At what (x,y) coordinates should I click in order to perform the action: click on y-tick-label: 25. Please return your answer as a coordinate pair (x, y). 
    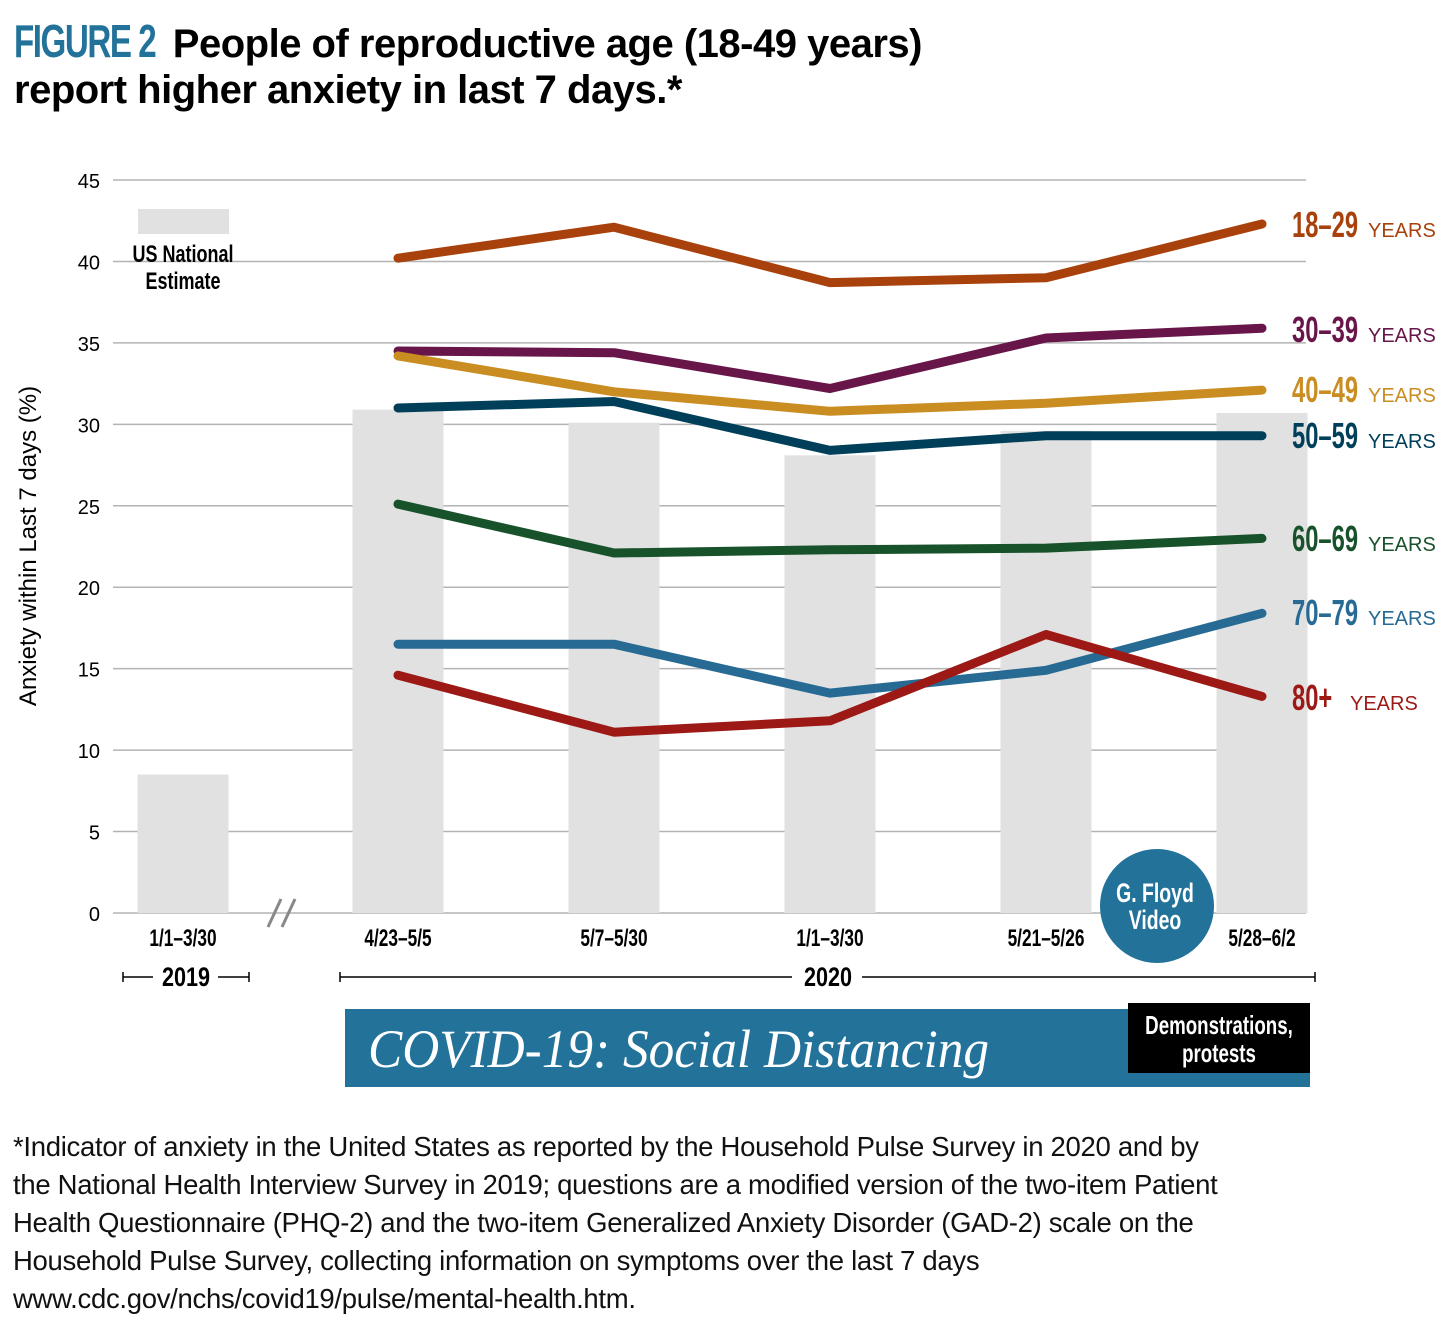
    Looking at the image, I should click on (89, 508).